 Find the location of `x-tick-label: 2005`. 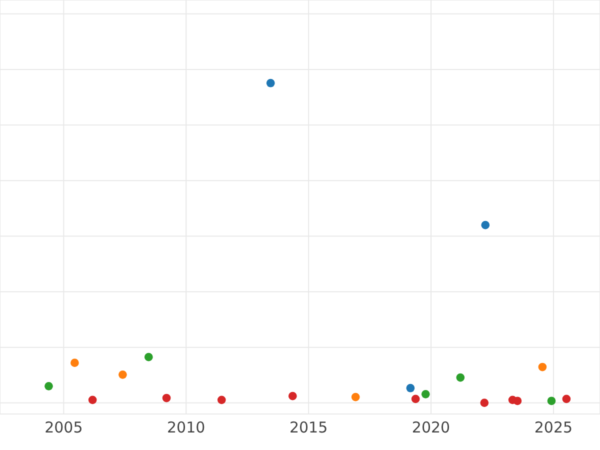

x-tick-label: 2005 is located at coordinates (63, 427).